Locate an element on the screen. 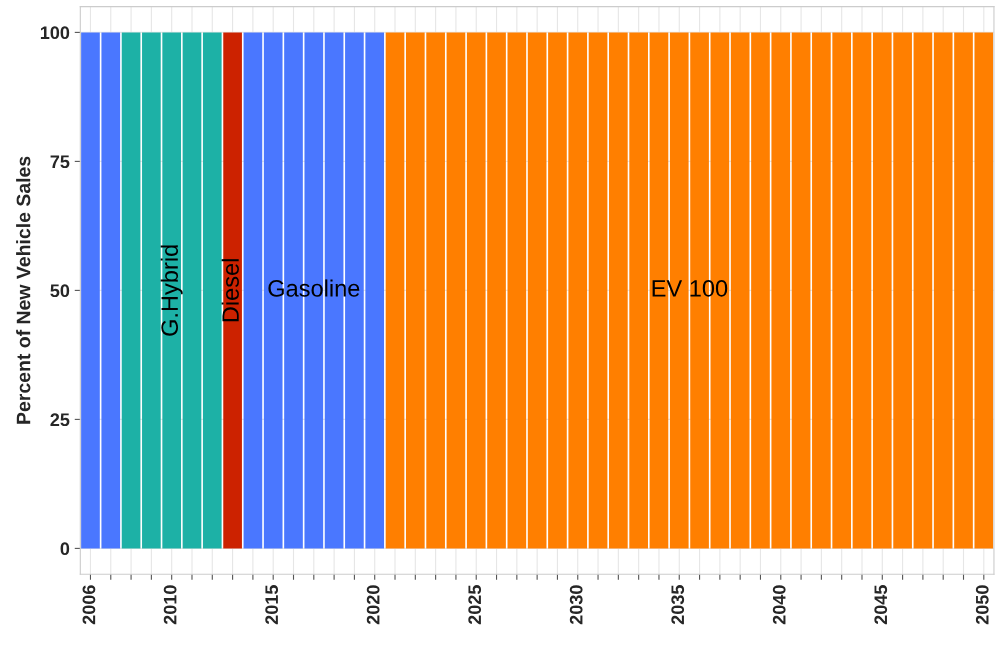  x-tick-label: 2015 is located at coordinates (272, 605).